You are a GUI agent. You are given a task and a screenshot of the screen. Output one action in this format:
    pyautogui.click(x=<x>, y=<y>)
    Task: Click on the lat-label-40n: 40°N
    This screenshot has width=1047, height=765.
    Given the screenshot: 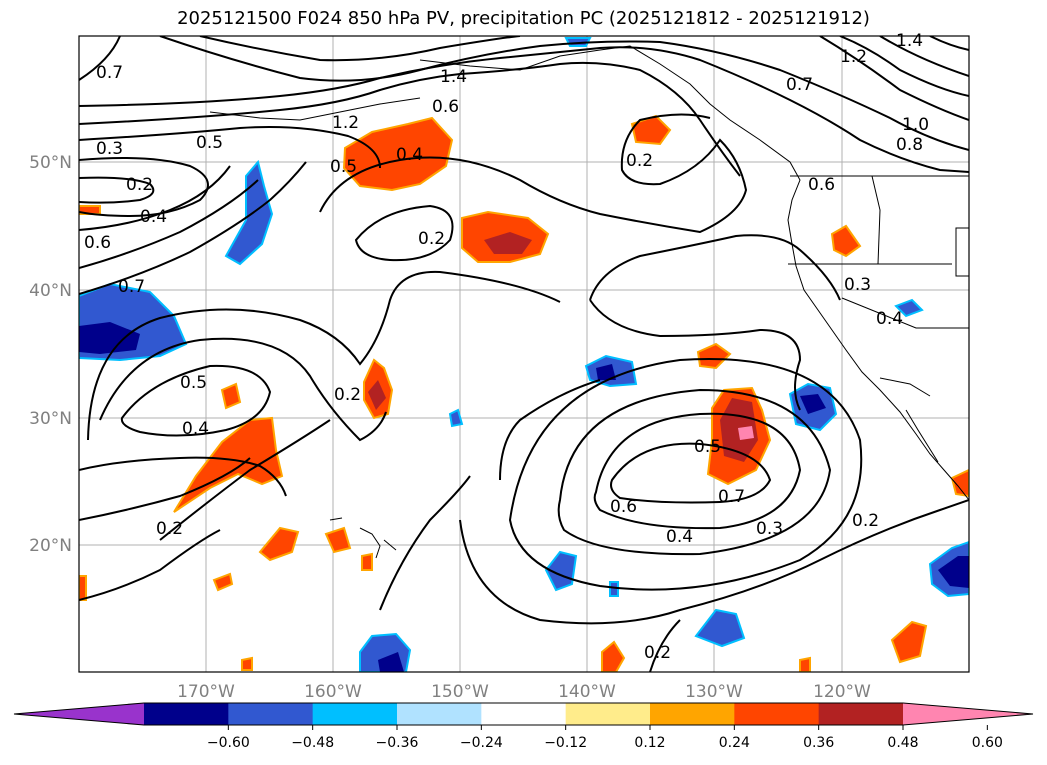 What is the action you would take?
    pyautogui.click(x=50, y=291)
    